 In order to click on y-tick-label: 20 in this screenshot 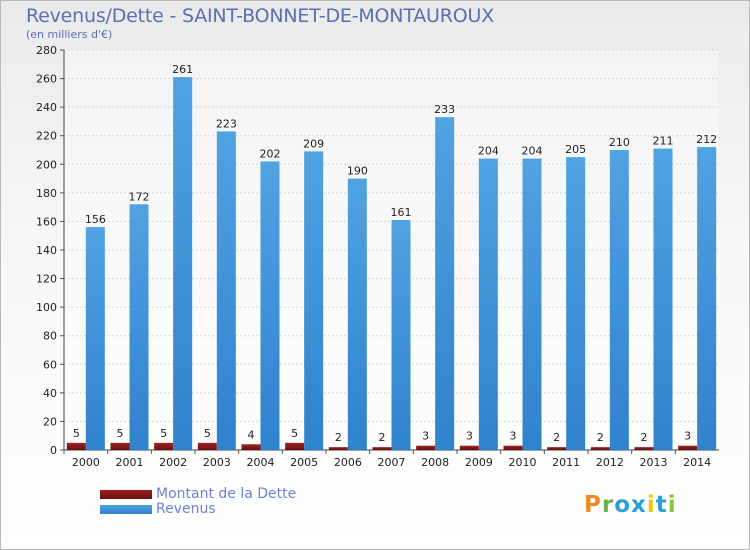, I will do `click(50, 421)`.